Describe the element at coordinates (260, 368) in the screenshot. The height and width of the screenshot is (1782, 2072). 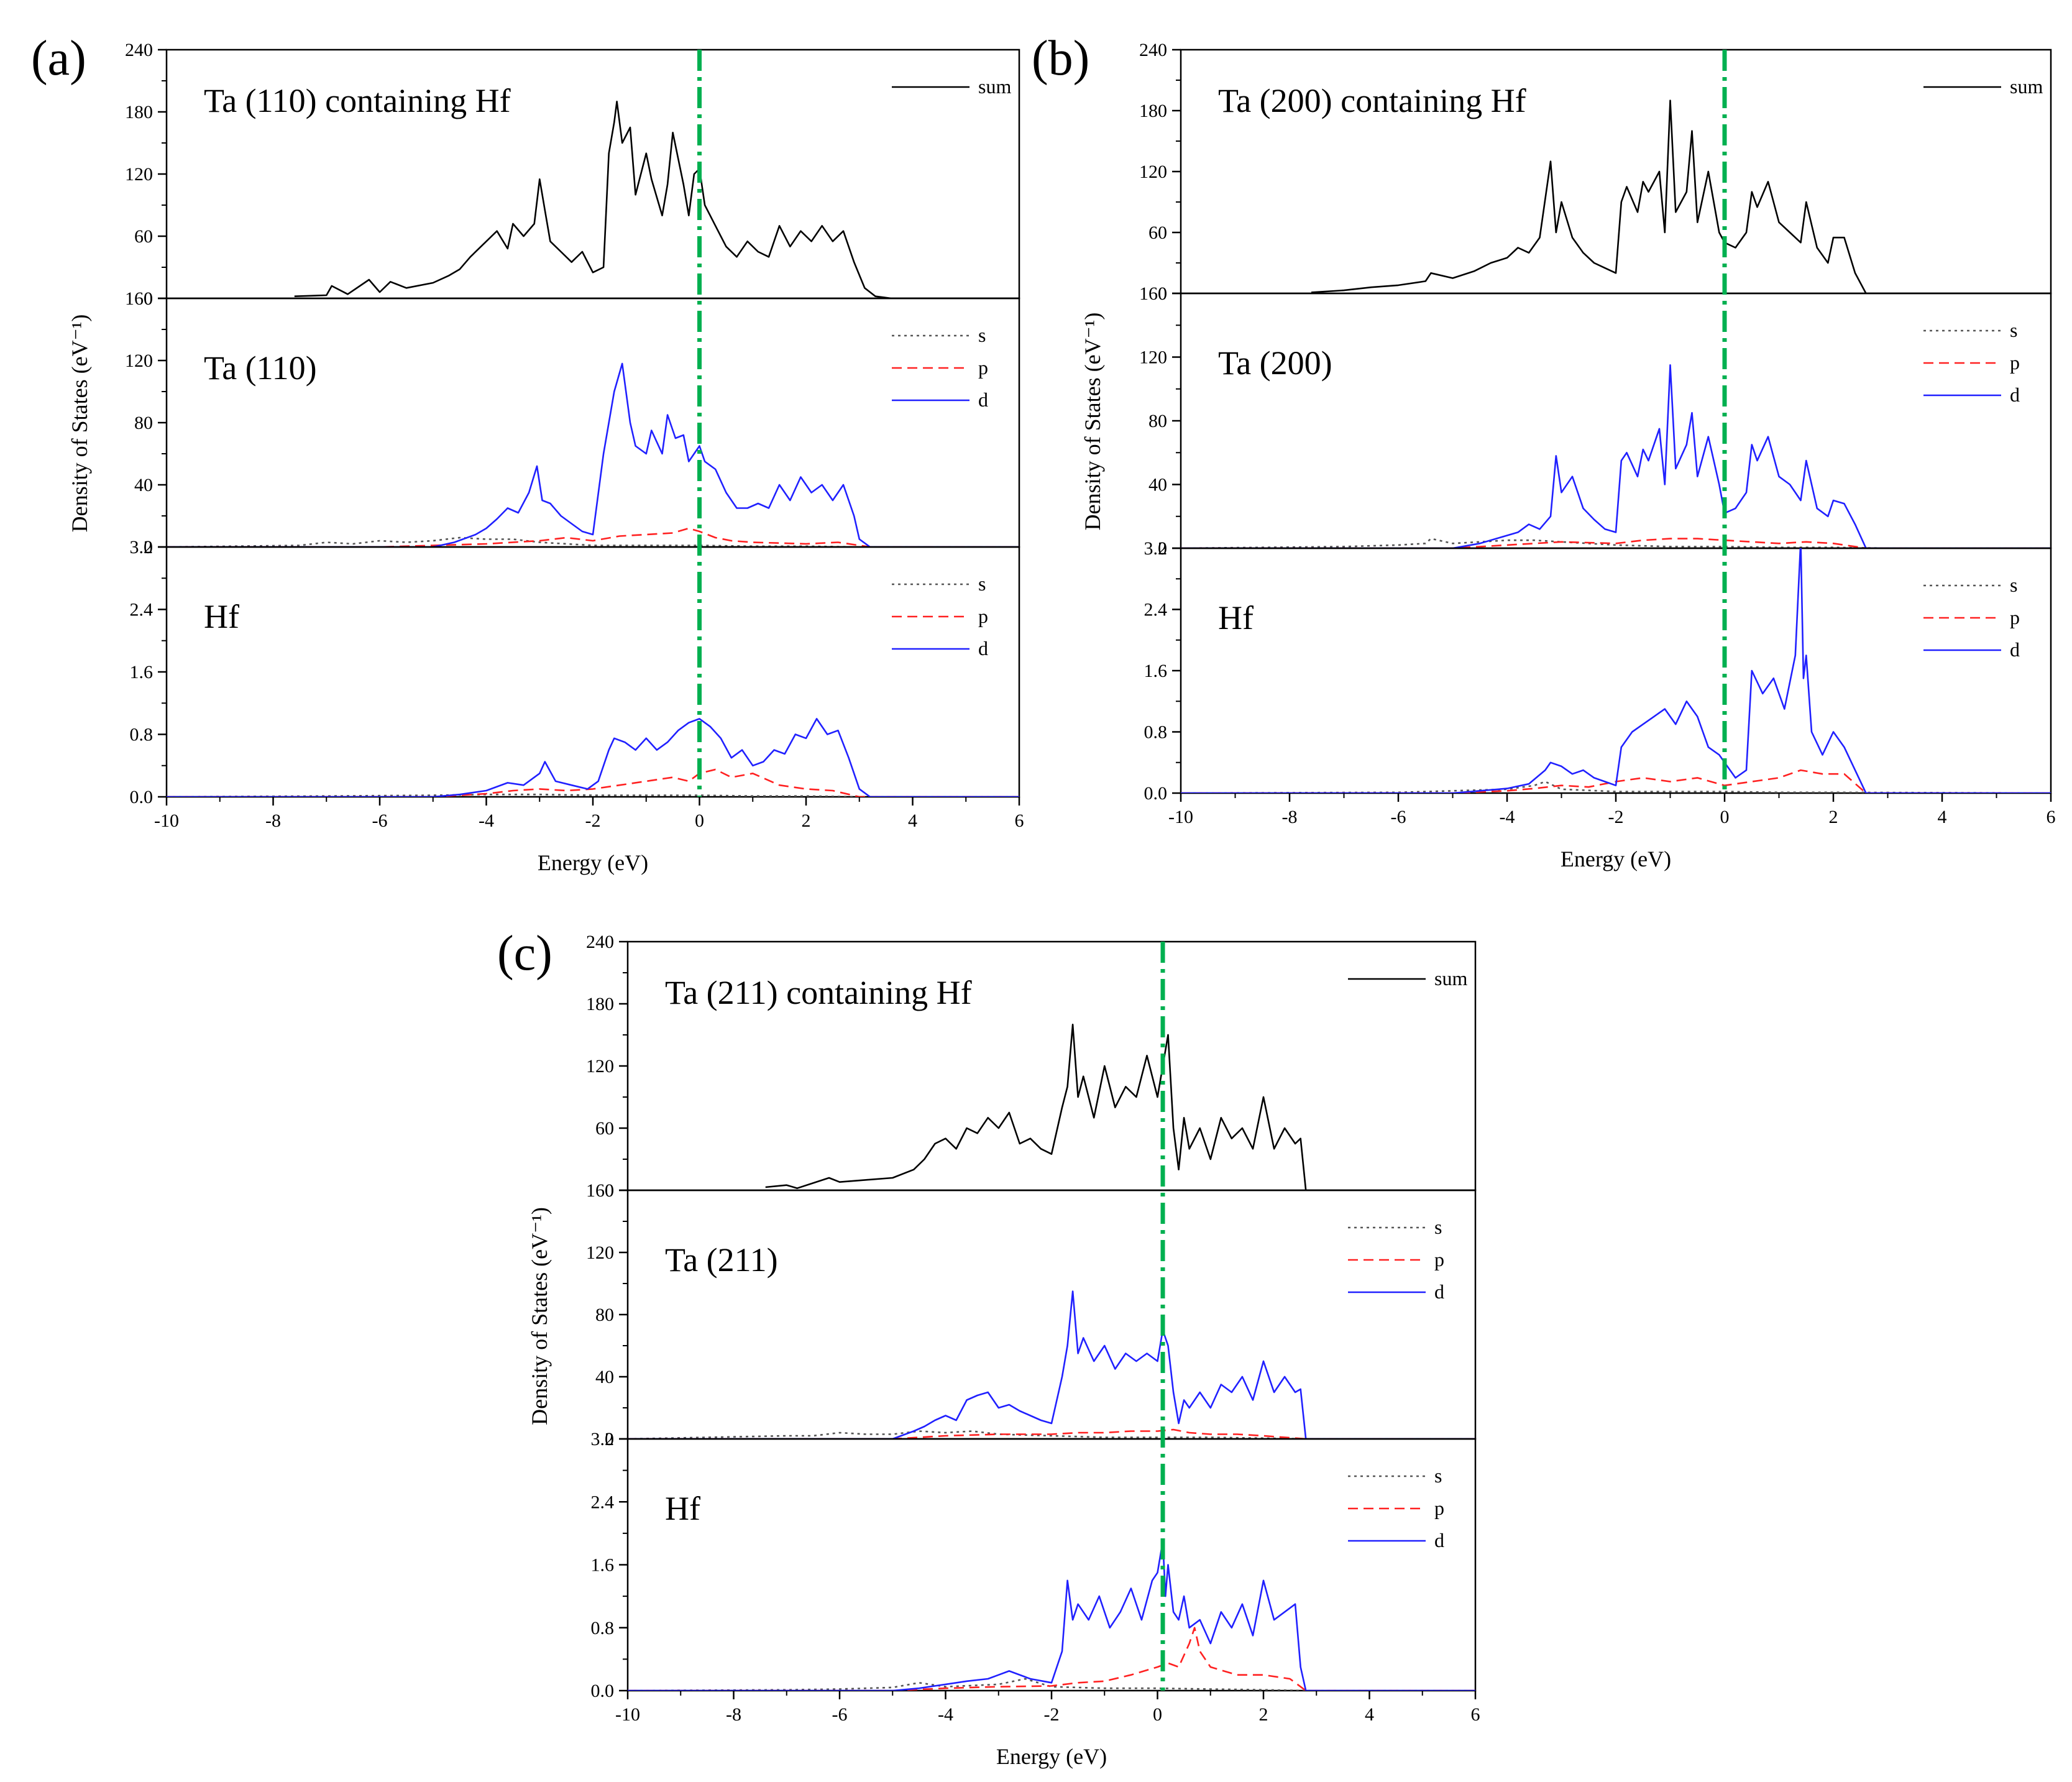
I see `subplot-title: Ta (110)` at that location.